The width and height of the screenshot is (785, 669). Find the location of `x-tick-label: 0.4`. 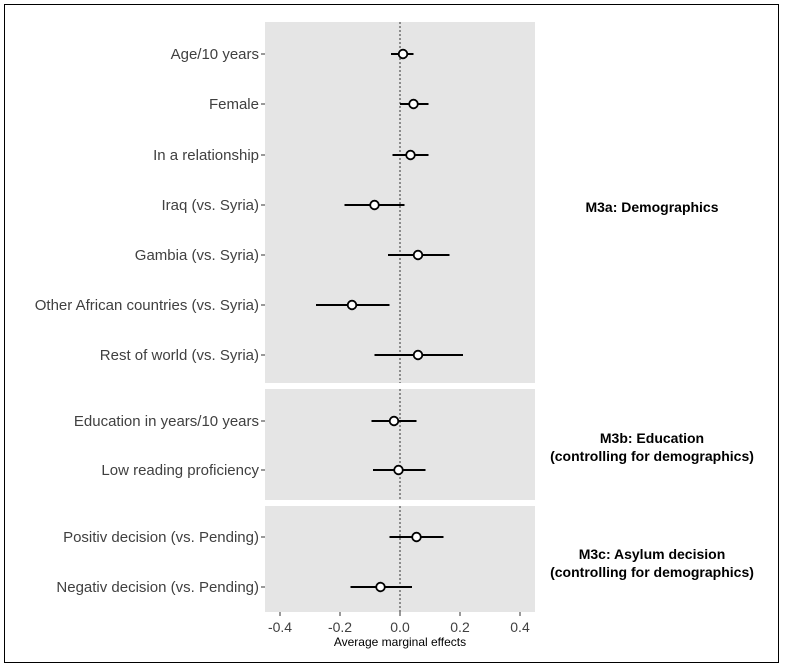

x-tick-label: 0.4 is located at coordinates (520, 627).